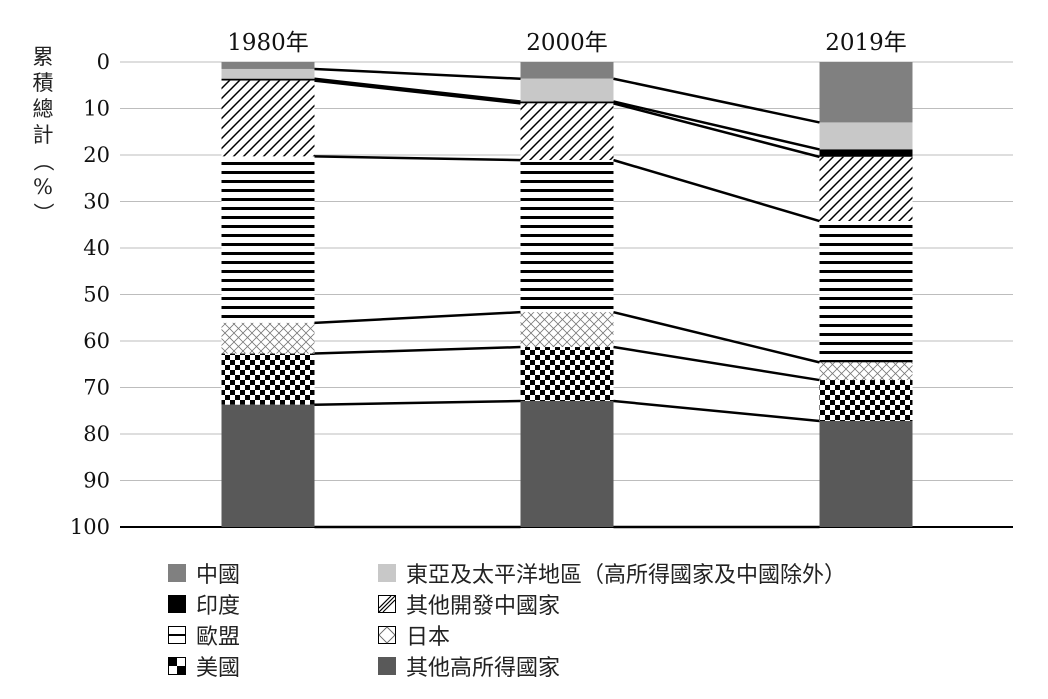 This screenshot has height=699, width=1048. Describe the element at coordinates (96, 434) in the screenshot. I see `y-tick-label: 80` at that location.